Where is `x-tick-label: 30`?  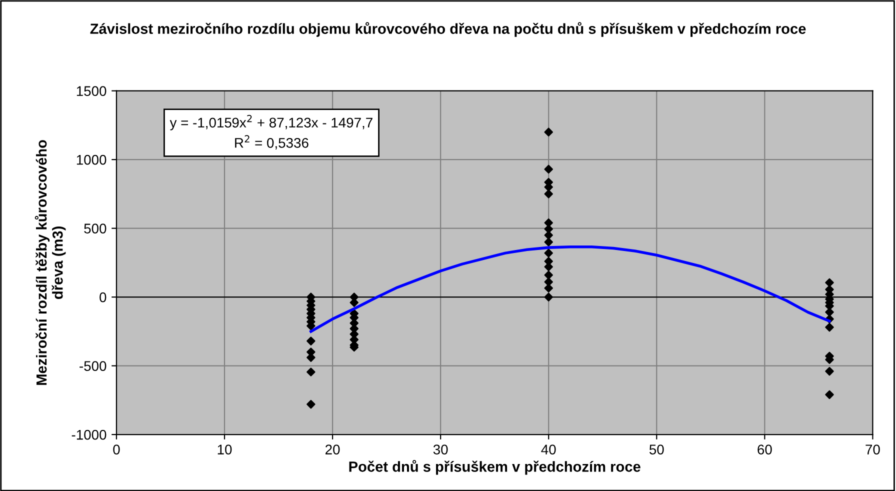 x-tick-label: 30 is located at coordinates (440, 449).